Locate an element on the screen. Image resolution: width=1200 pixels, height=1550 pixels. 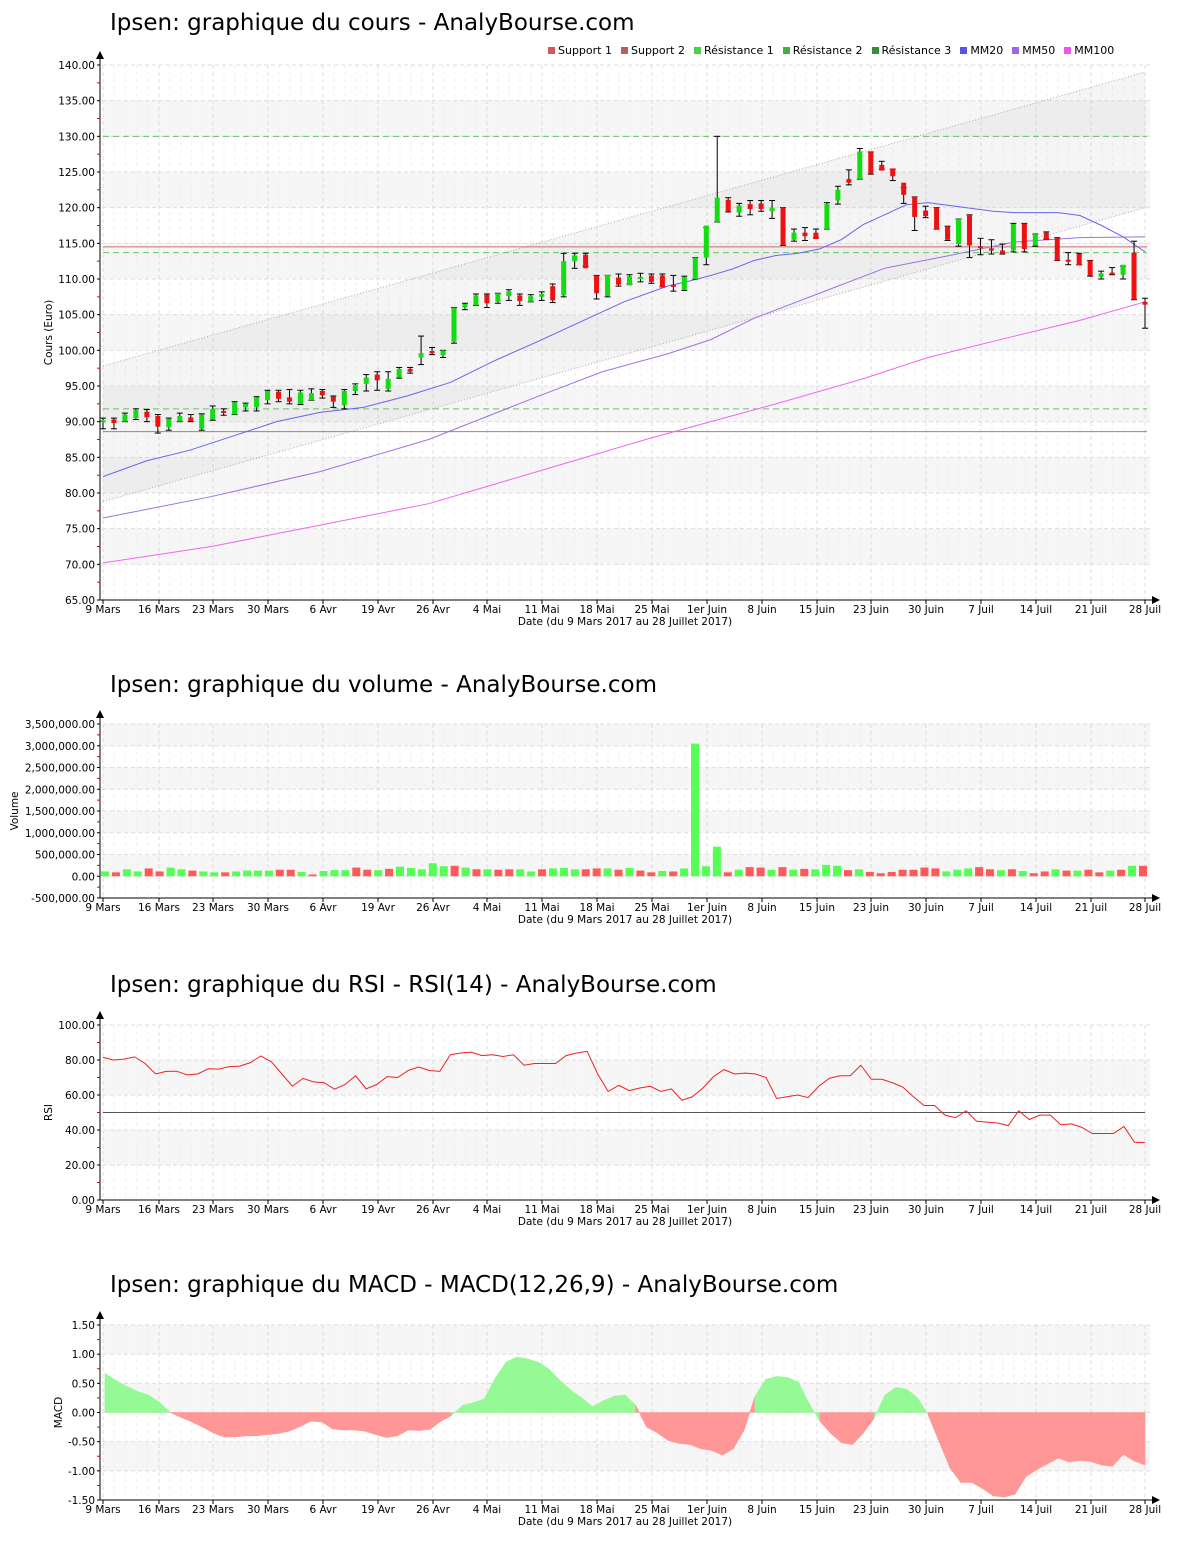
legend-item-mm20: MM20 is located at coordinates (981, 50).